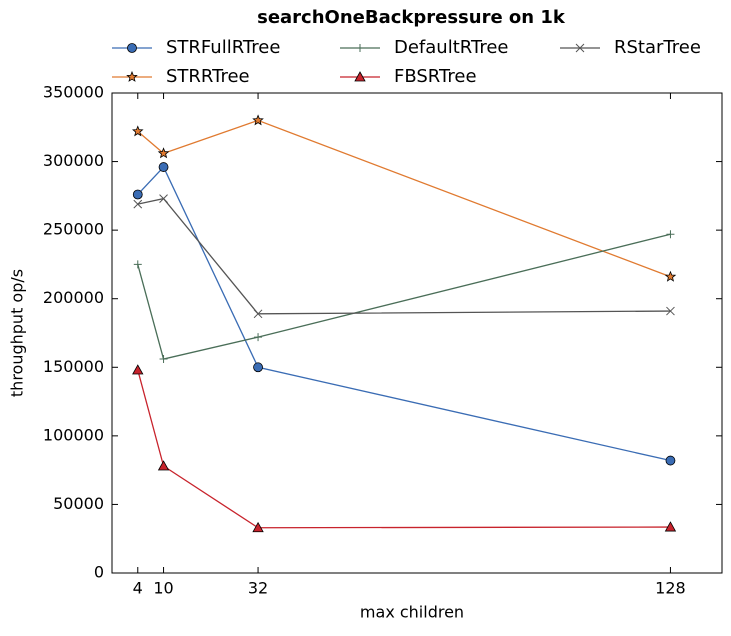 The height and width of the screenshot is (636, 731). Describe the element at coordinates (670, 588) in the screenshot. I see `x-tick-label: 128` at that location.